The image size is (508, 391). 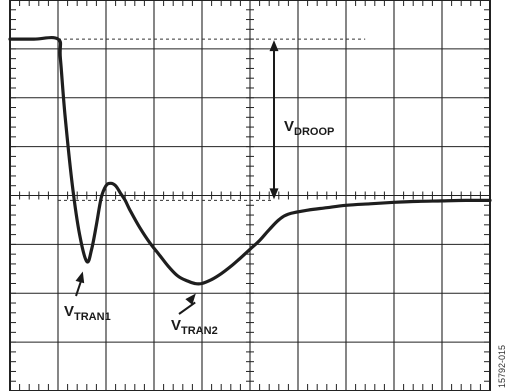 What do you see at coordinates (309, 128) in the screenshot?
I see `vdroop-label: VDROOP` at bounding box center [309, 128].